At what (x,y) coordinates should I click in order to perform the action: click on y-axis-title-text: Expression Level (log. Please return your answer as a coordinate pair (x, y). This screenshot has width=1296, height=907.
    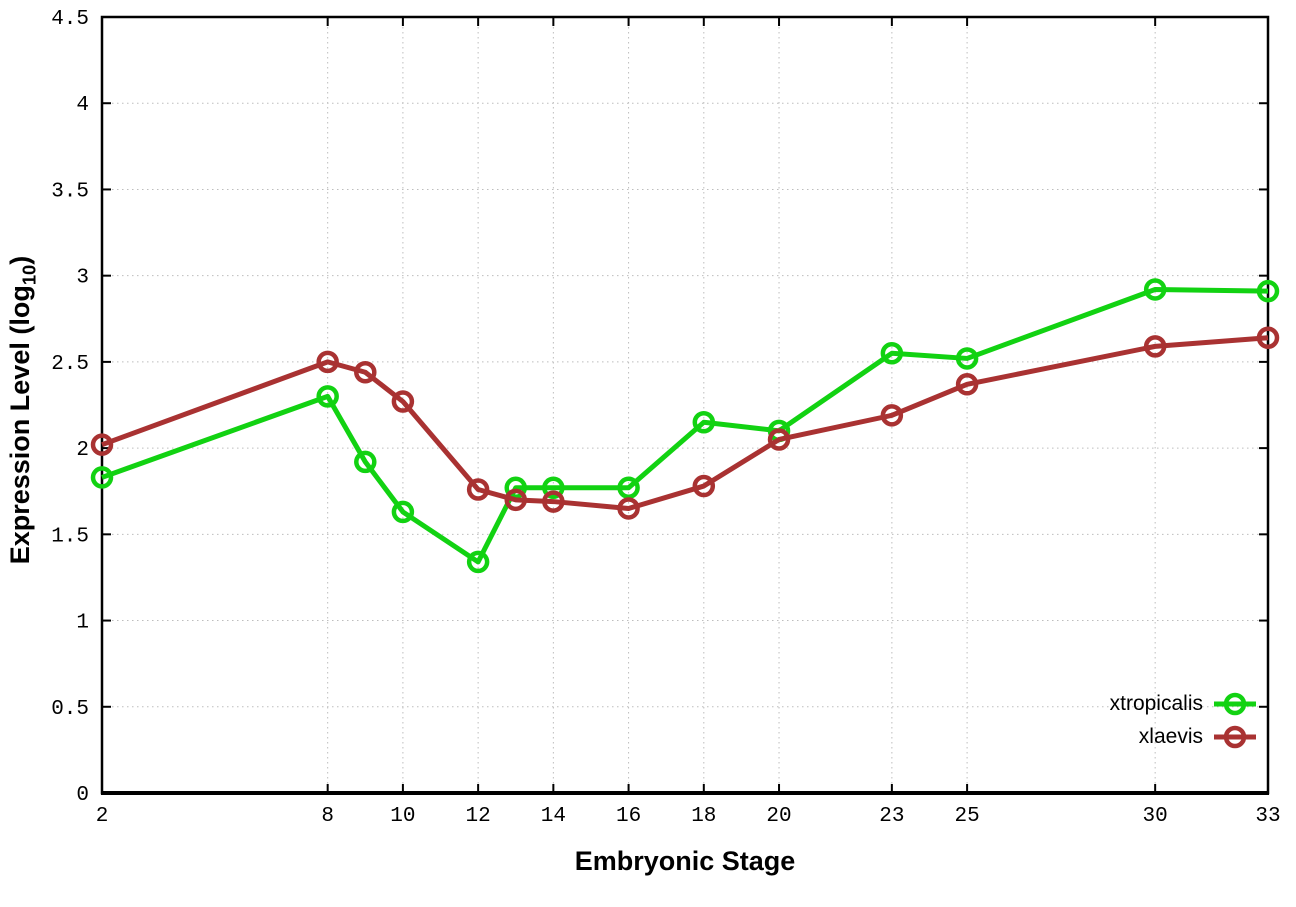
    Looking at the image, I should click on (20, 425).